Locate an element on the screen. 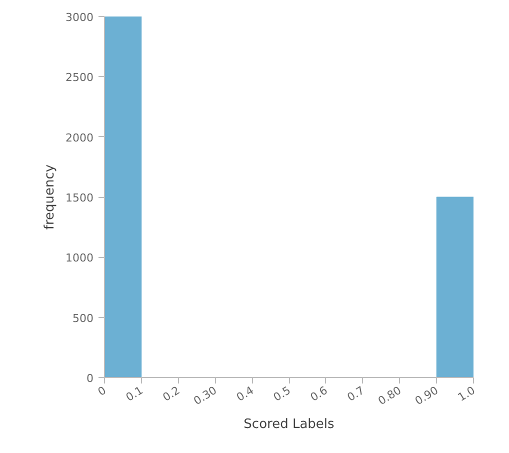  x-tick-label: 0.80 is located at coordinates (390, 396).